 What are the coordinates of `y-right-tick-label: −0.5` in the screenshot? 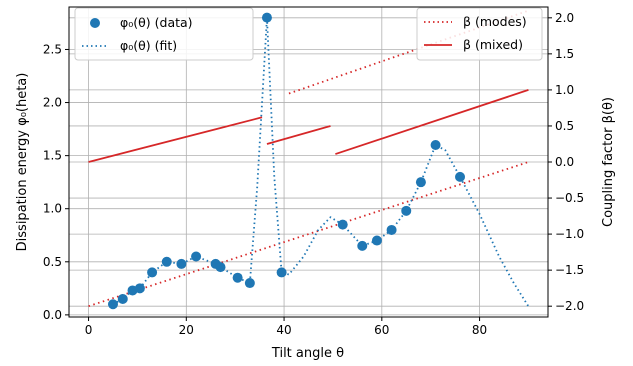 It's located at (569, 198).